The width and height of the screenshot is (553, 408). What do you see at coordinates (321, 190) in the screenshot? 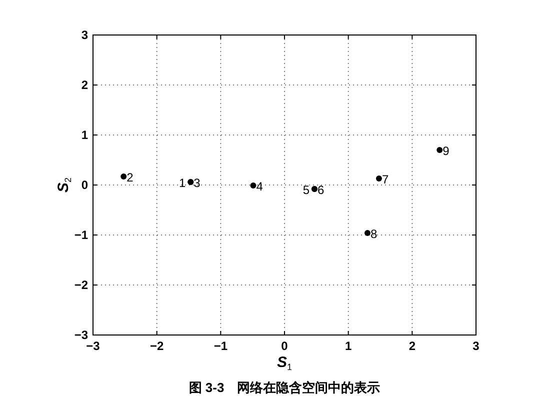
I see `annotation: 6` at bounding box center [321, 190].